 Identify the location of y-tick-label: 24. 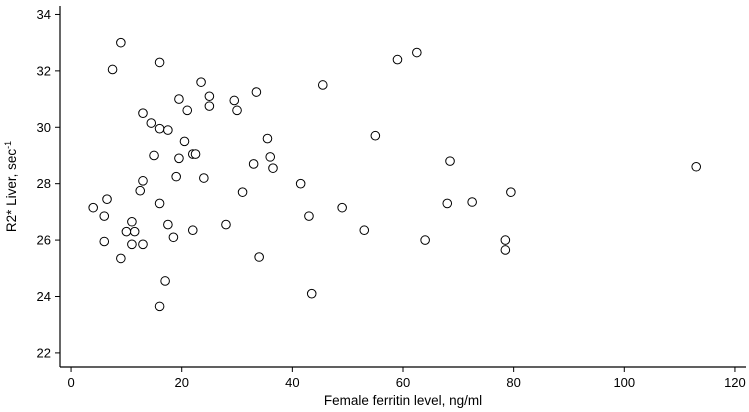
(44, 296).